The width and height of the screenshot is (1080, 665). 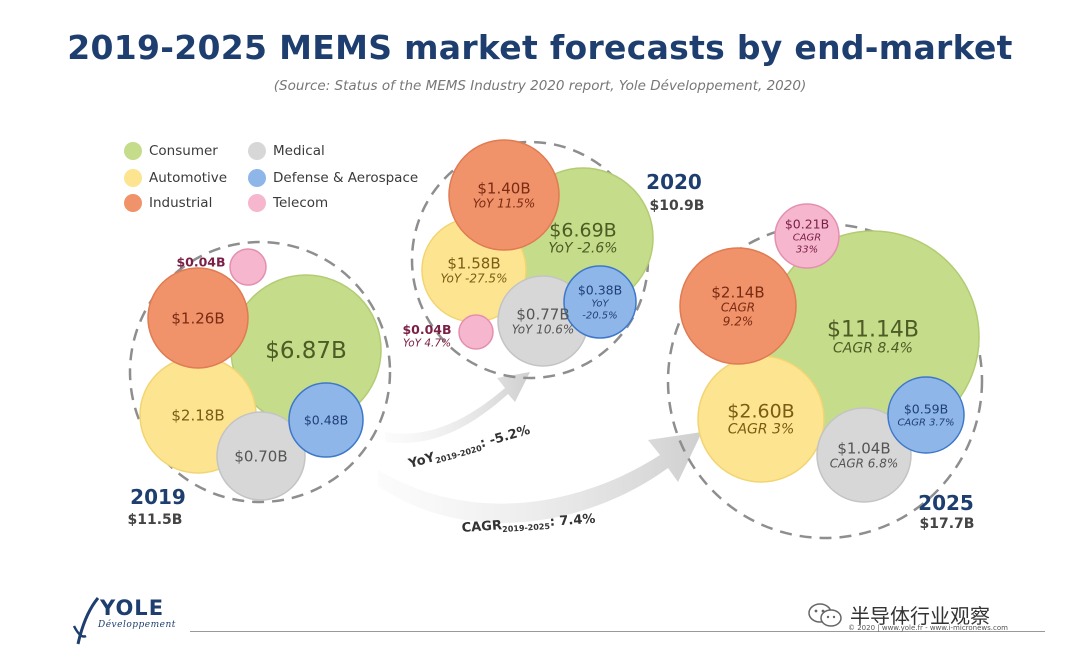 What do you see at coordinates (503, 188) in the screenshot?
I see `bubble-value-industrial-2020: $1.40B` at bounding box center [503, 188].